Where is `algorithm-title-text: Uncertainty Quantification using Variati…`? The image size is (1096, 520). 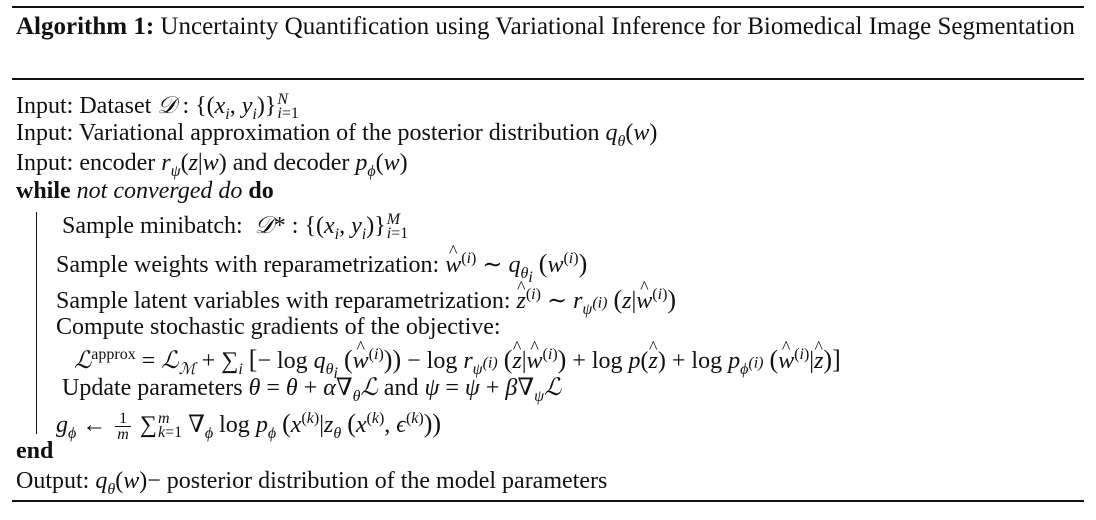
algorithm-title-text: Uncertainty Quantification using Variati… is located at coordinates (617, 26).